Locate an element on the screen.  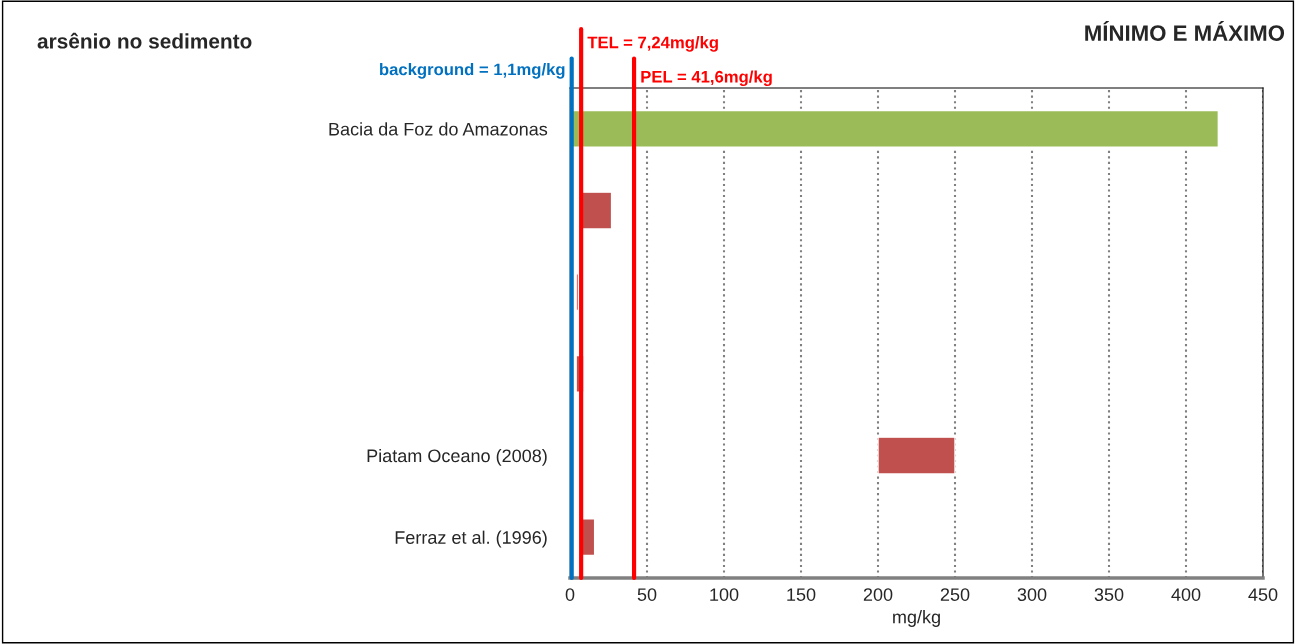
x-tick-label: 300 is located at coordinates (1032, 594).